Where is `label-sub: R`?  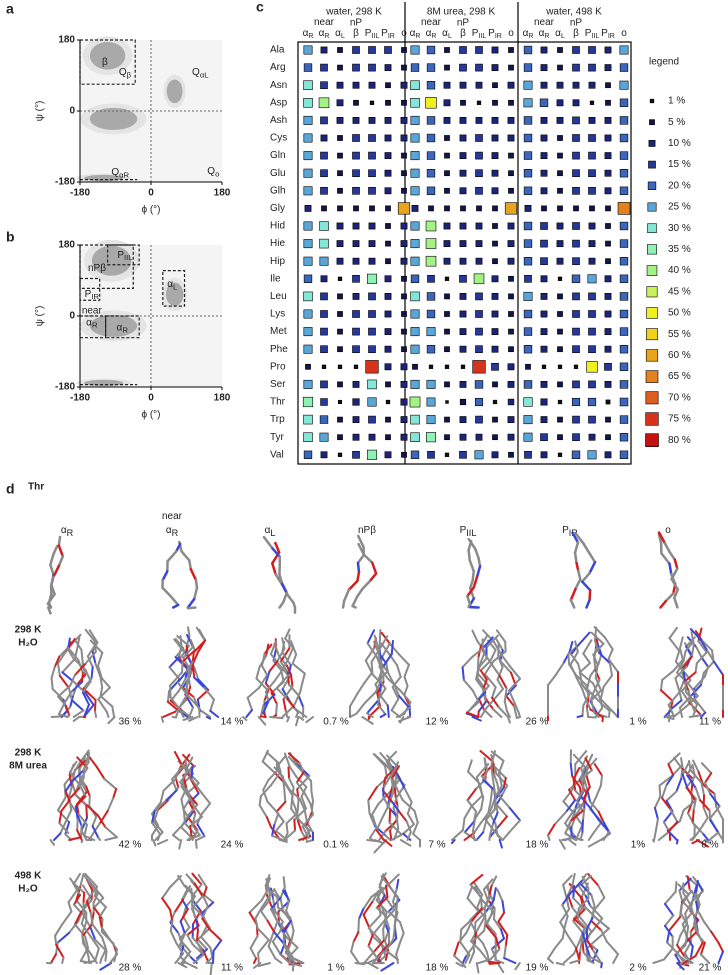 label-sub: R is located at coordinates (530, 36).